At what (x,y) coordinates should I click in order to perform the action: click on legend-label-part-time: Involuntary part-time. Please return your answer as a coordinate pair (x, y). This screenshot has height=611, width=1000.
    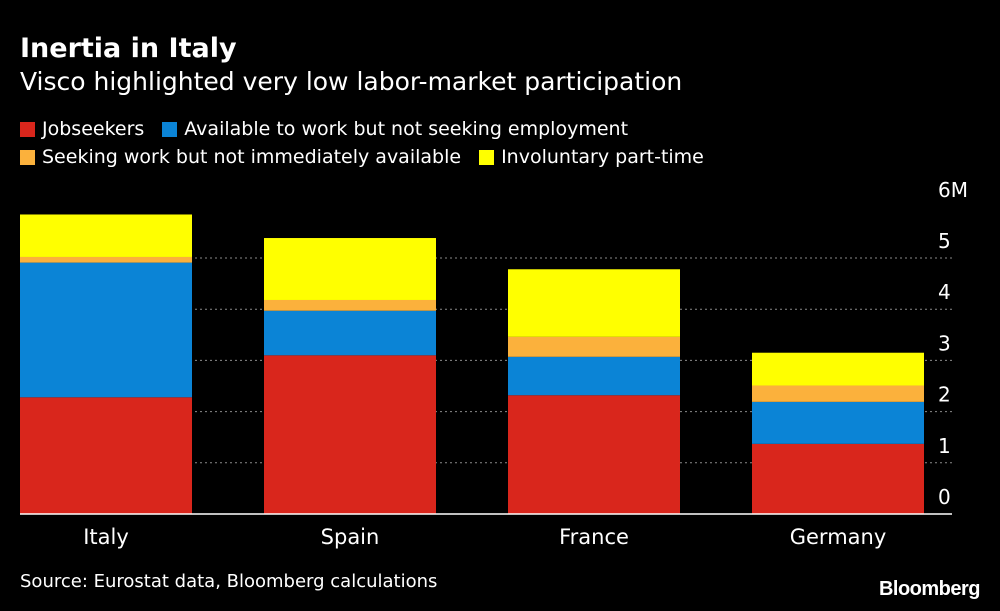
    Looking at the image, I should click on (602, 157).